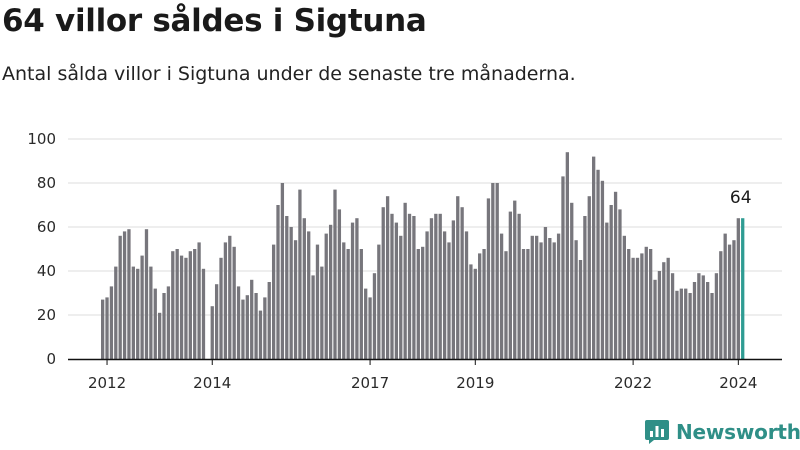  What do you see at coordinates (738, 432) in the screenshot?
I see `brand-name: Newsworthy` at bounding box center [738, 432].